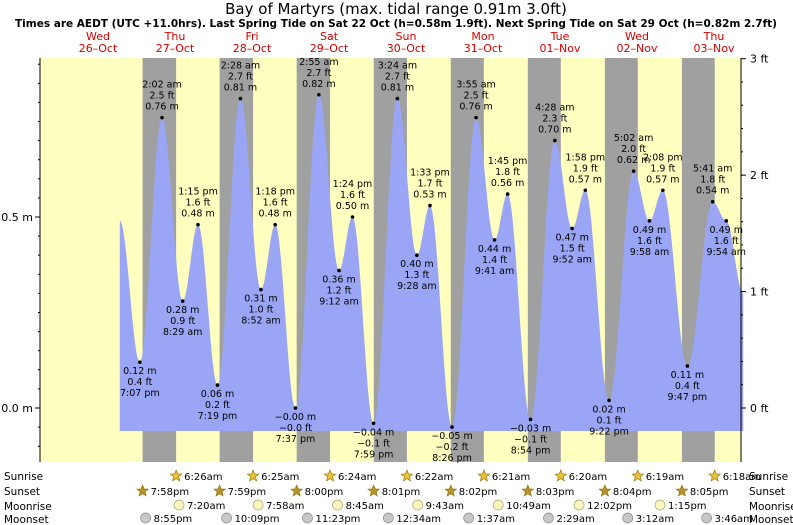 The image size is (793, 525). I want to click on day-date: 27–Oct, so click(175, 48).